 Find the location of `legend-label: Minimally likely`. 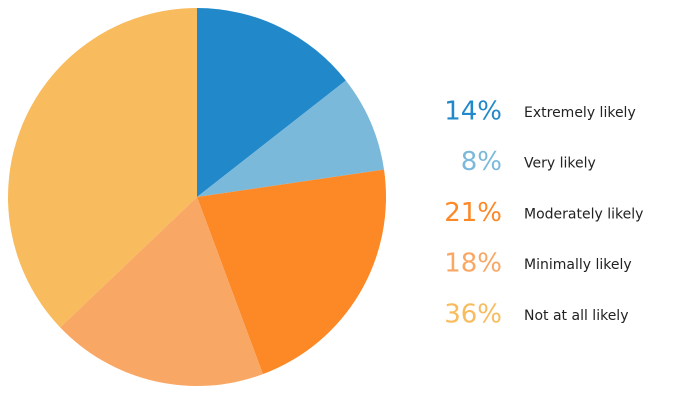

legend-label: Minimally likely is located at coordinates (578, 265).